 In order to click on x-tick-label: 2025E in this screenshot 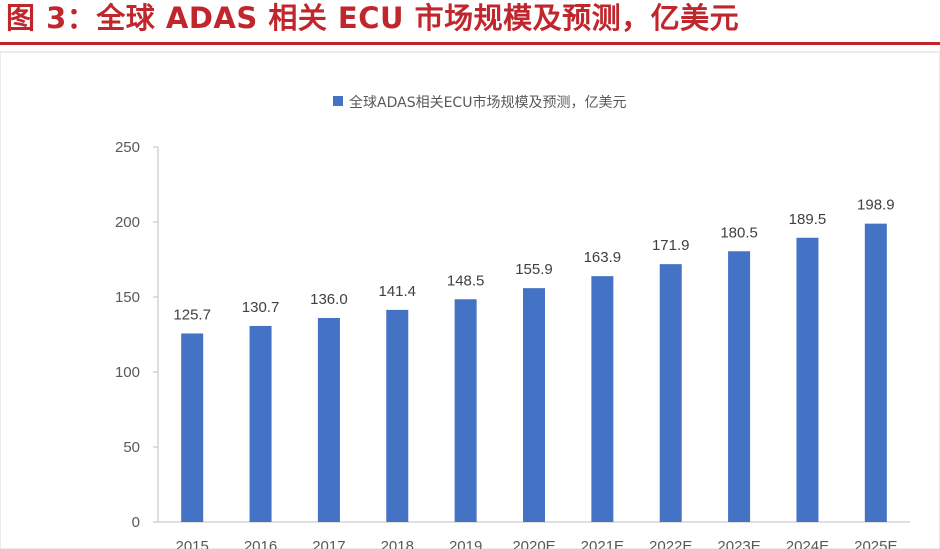, I will do `click(875, 543)`.